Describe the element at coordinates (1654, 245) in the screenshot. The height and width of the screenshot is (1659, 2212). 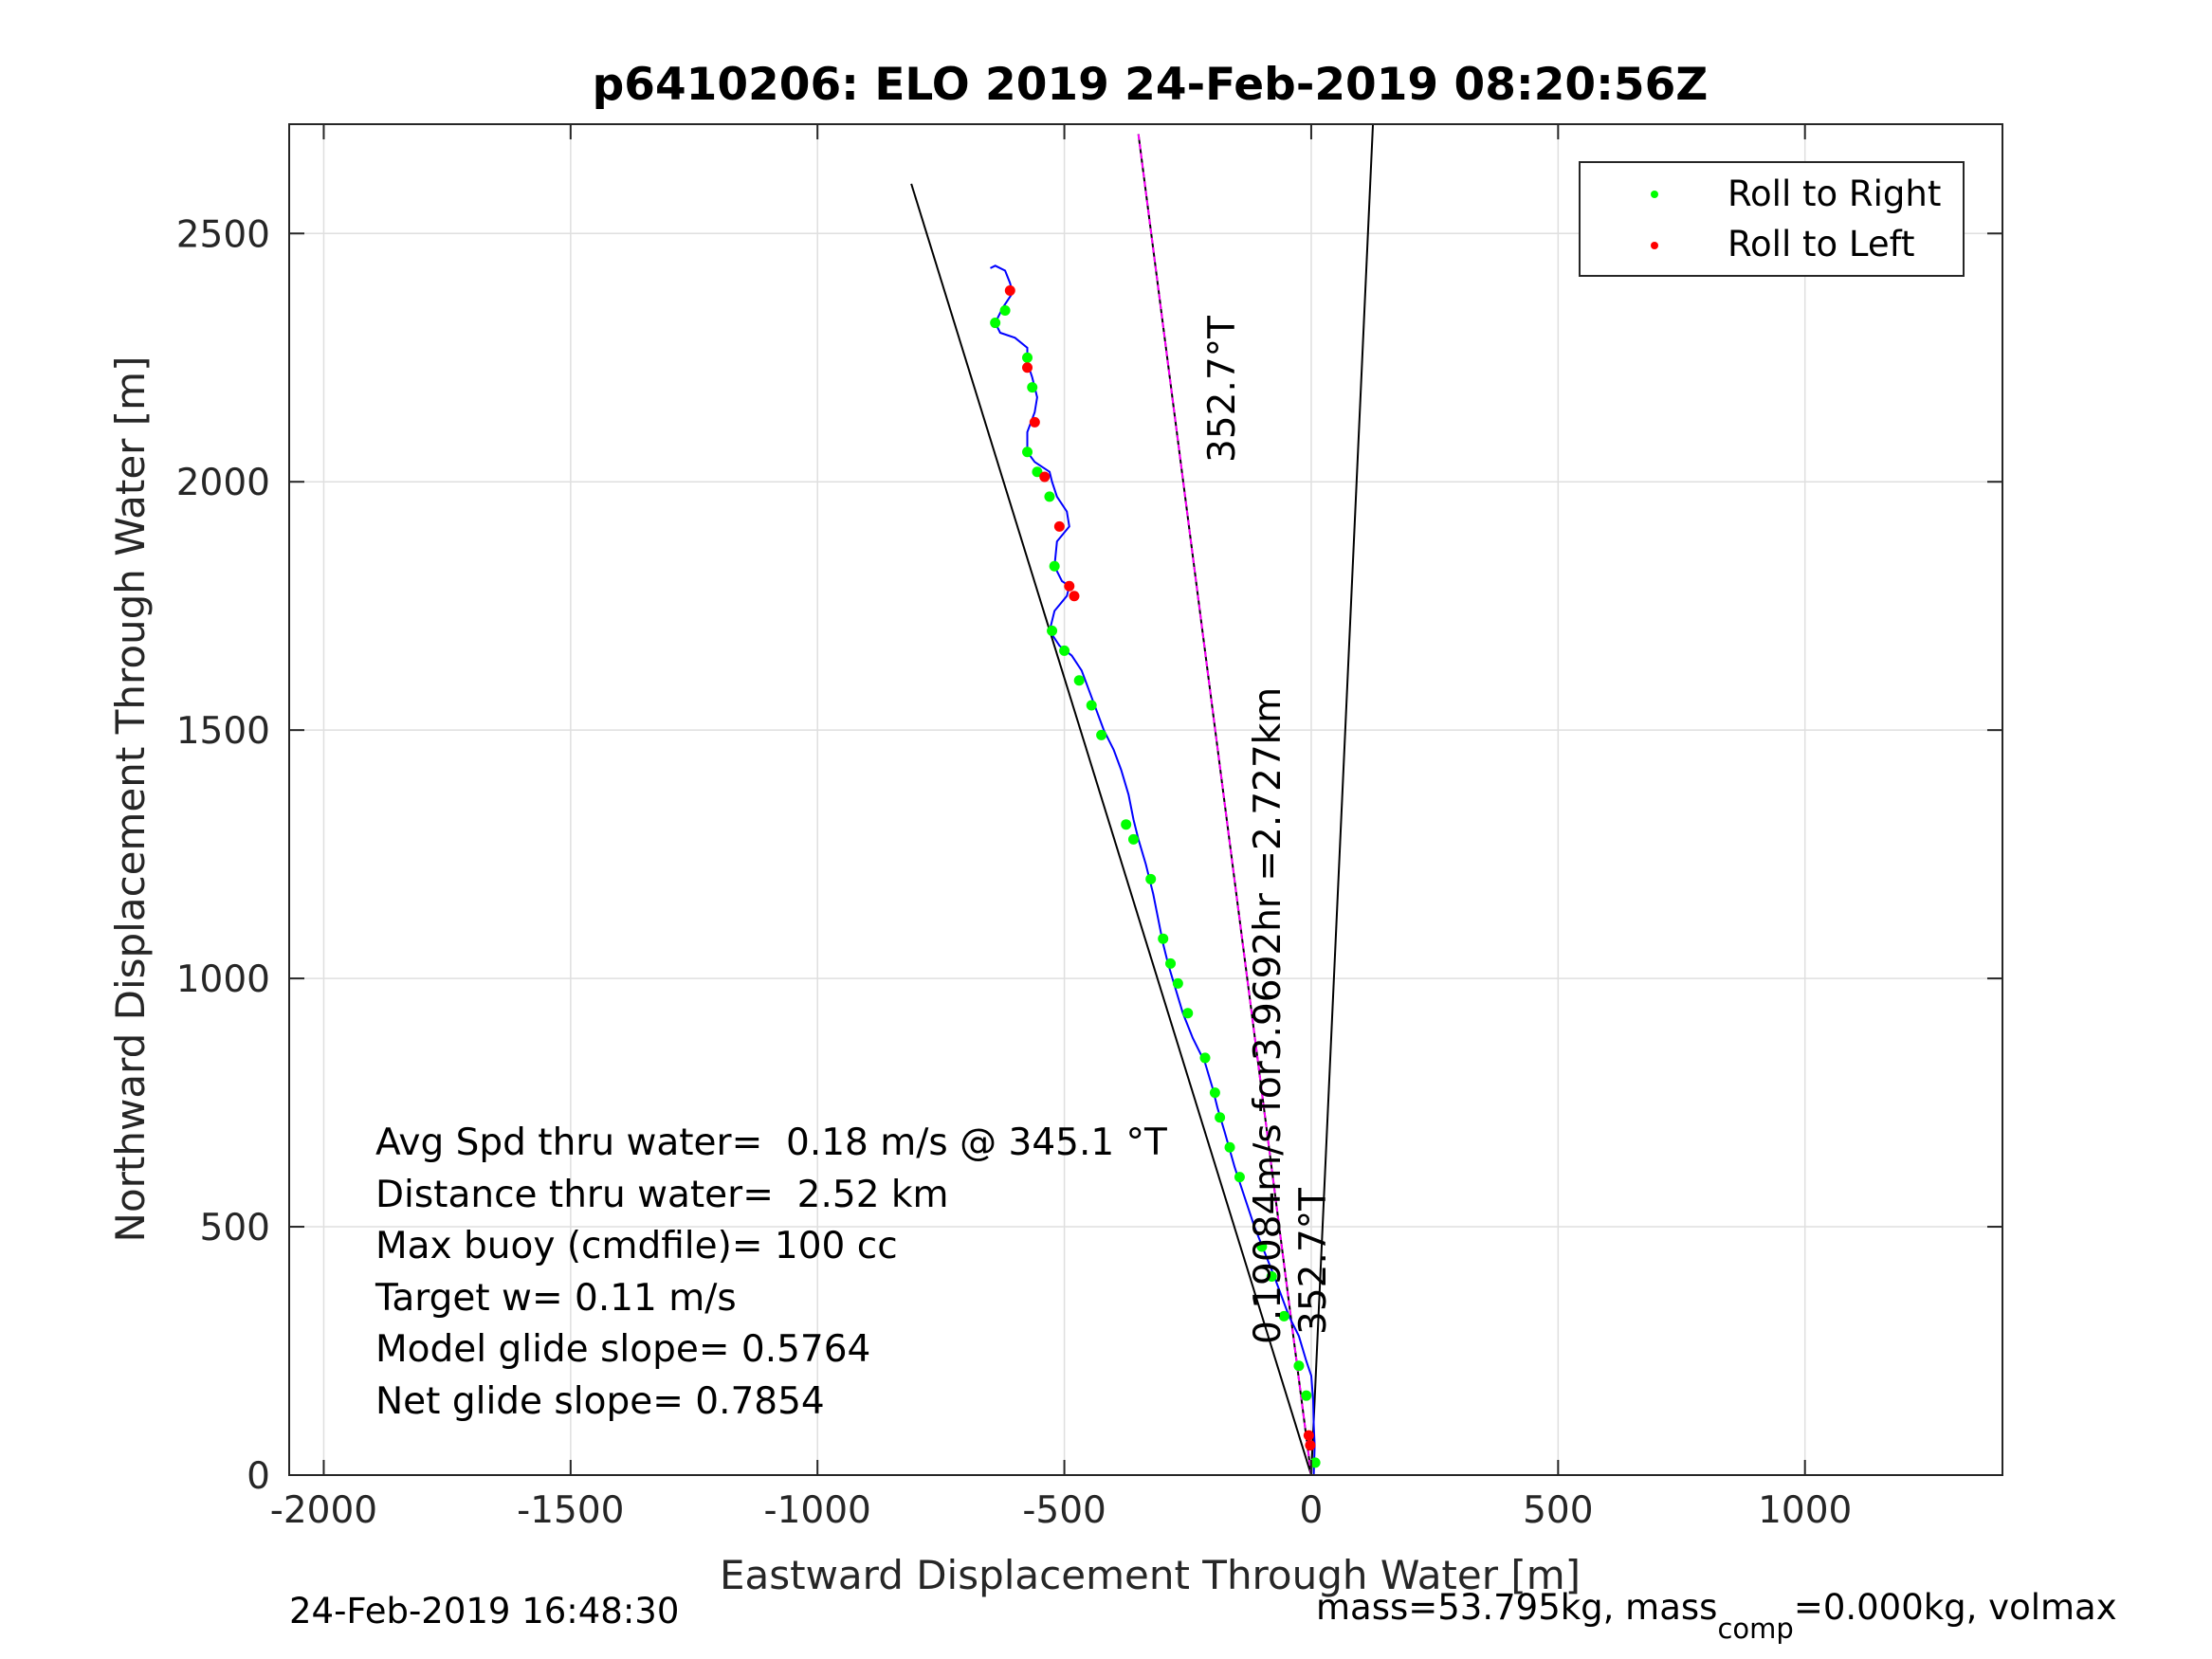
I see `legend-marker-roll-left` at that location.